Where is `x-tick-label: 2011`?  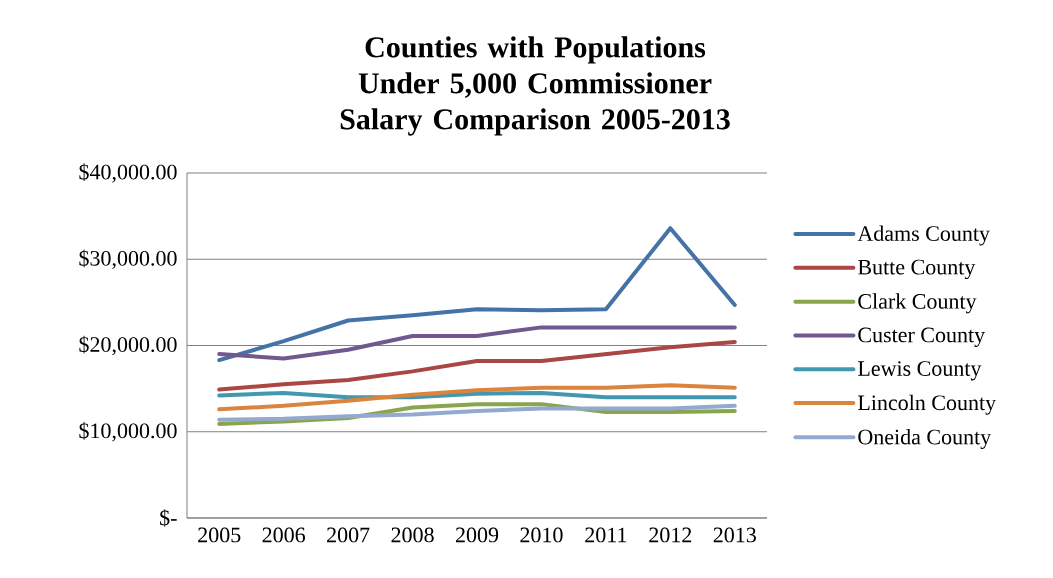
x-tick-label: 2011 is located at coordinates (606, 535).